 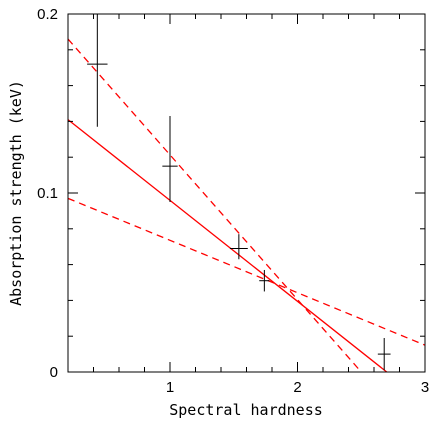 I want to click on y-tick-label: 0.1, so click(x=47, y=193).